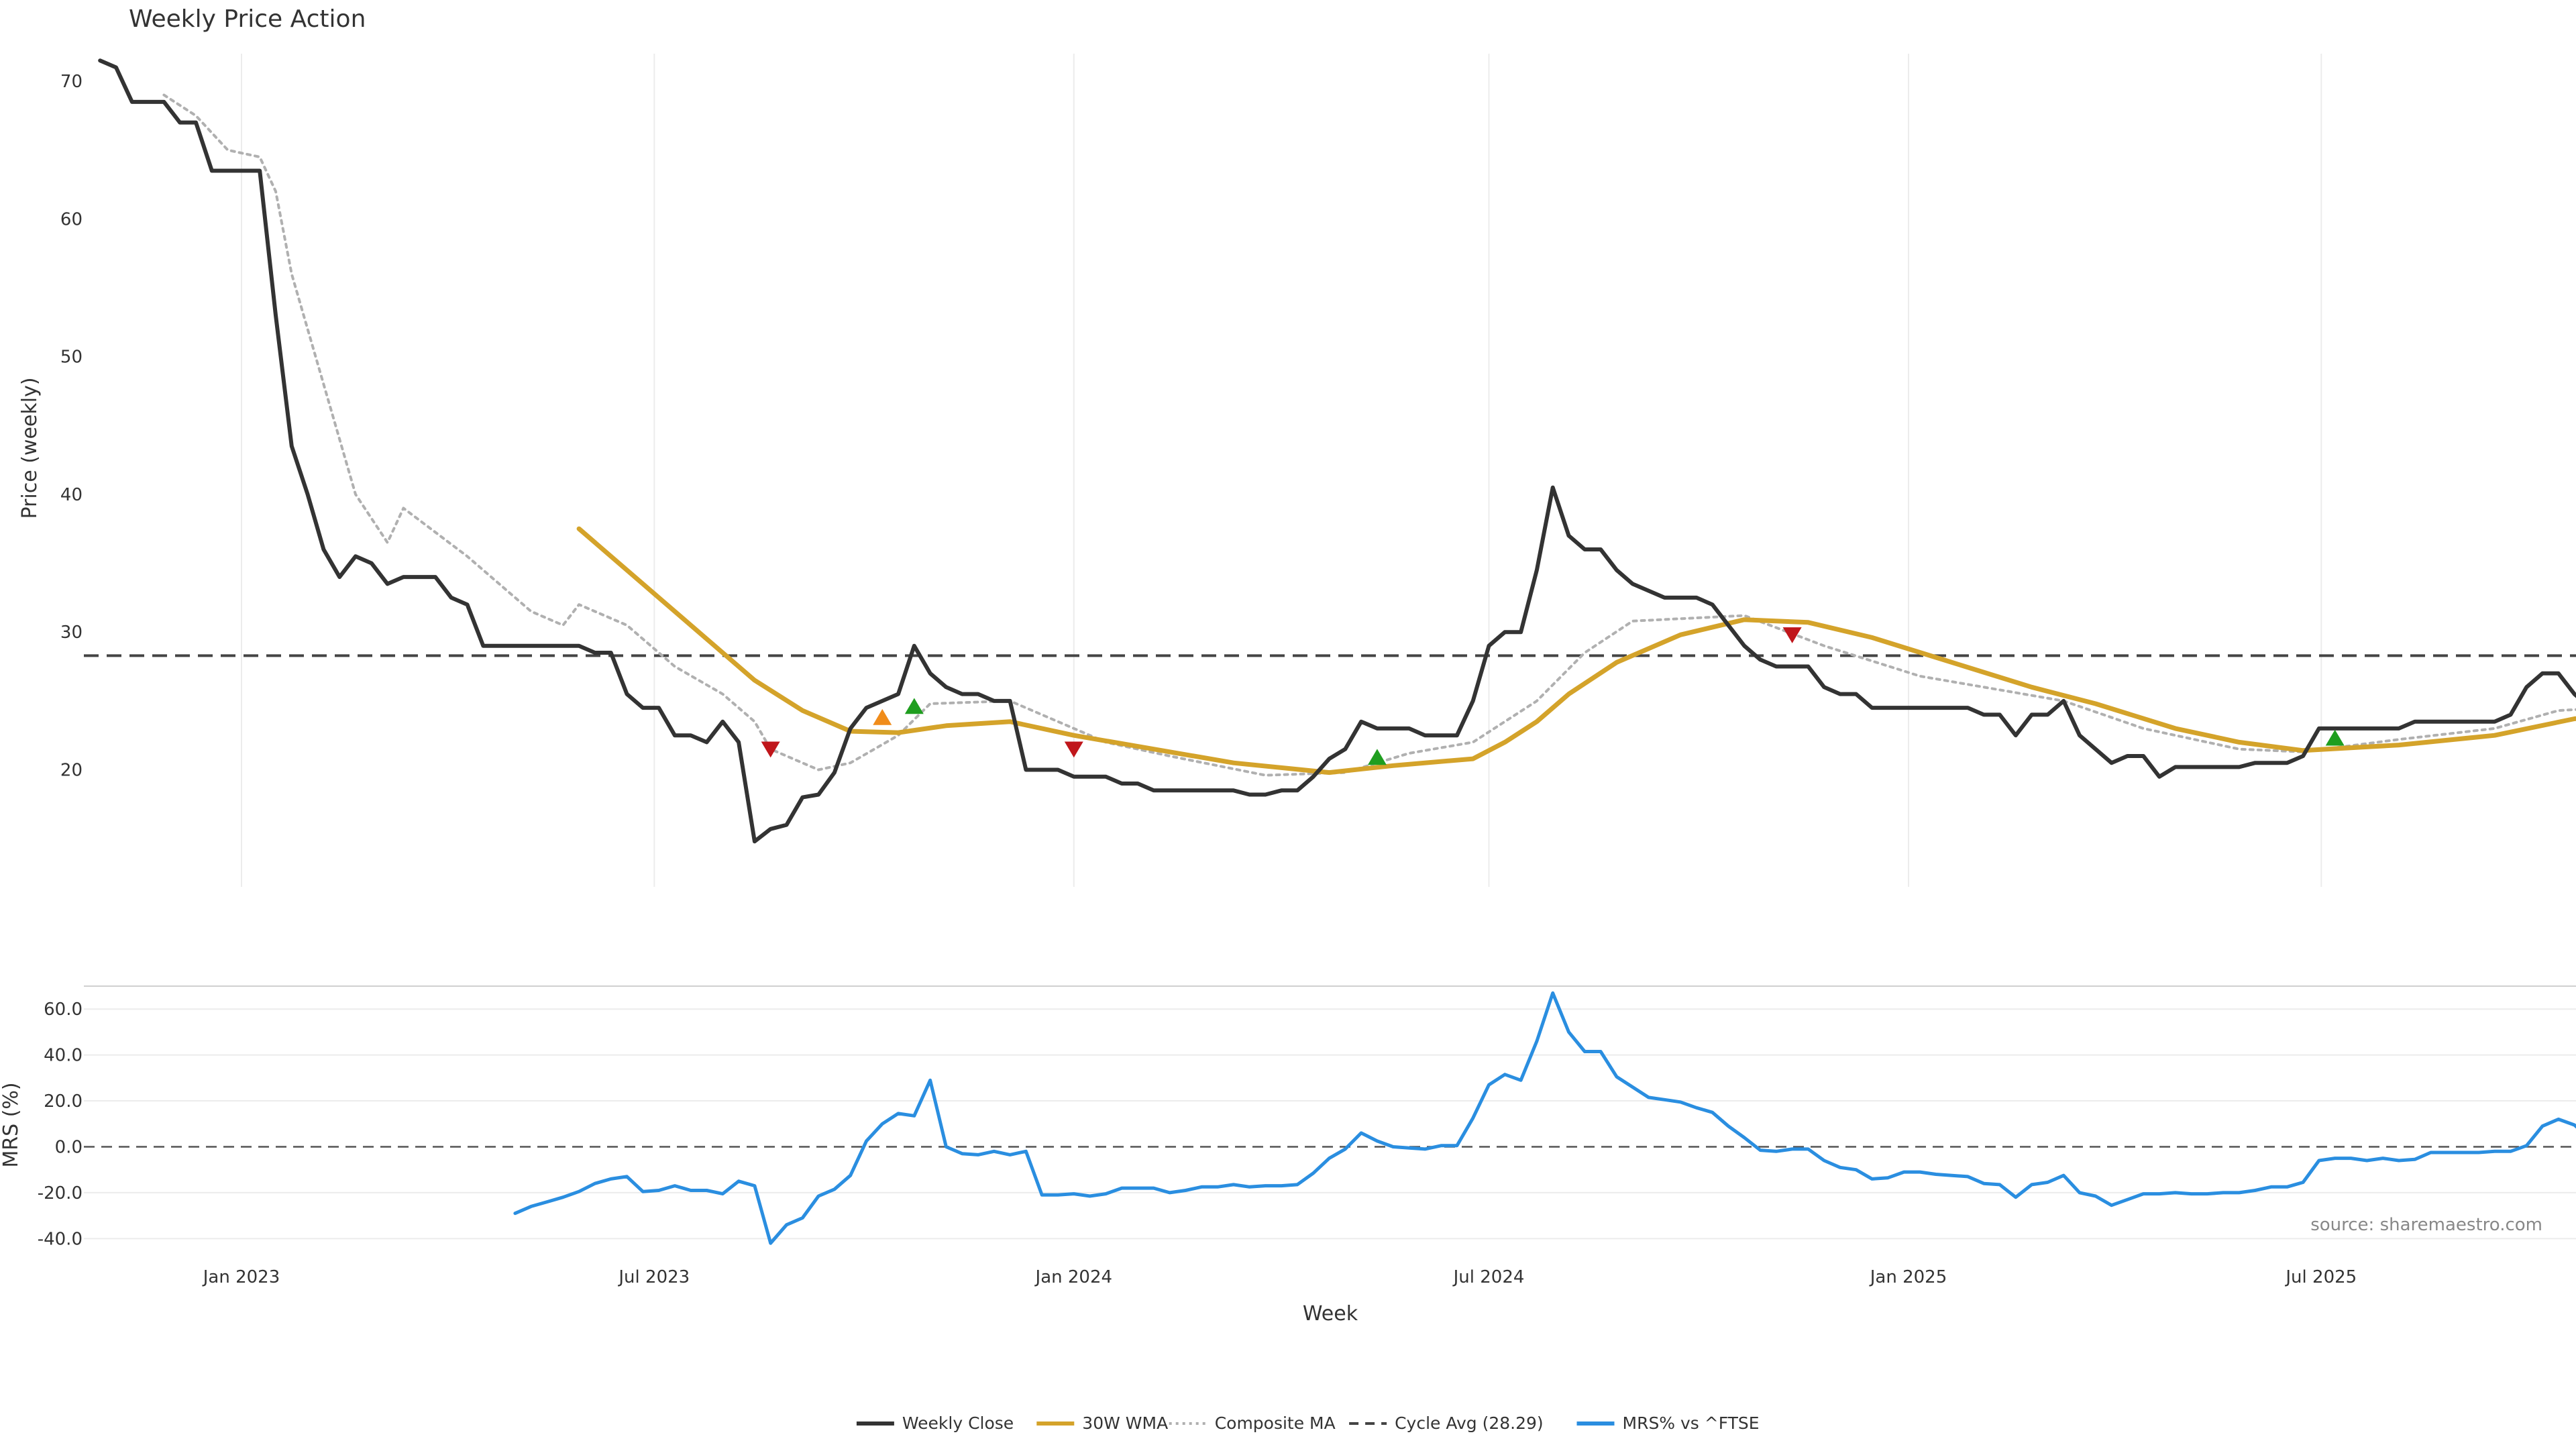 This screenshot has width=2576, height=1449. Describe the element at coordinates (247, 19) in the screenshot. I see `chart-title: Weekly Price Action` at that location.